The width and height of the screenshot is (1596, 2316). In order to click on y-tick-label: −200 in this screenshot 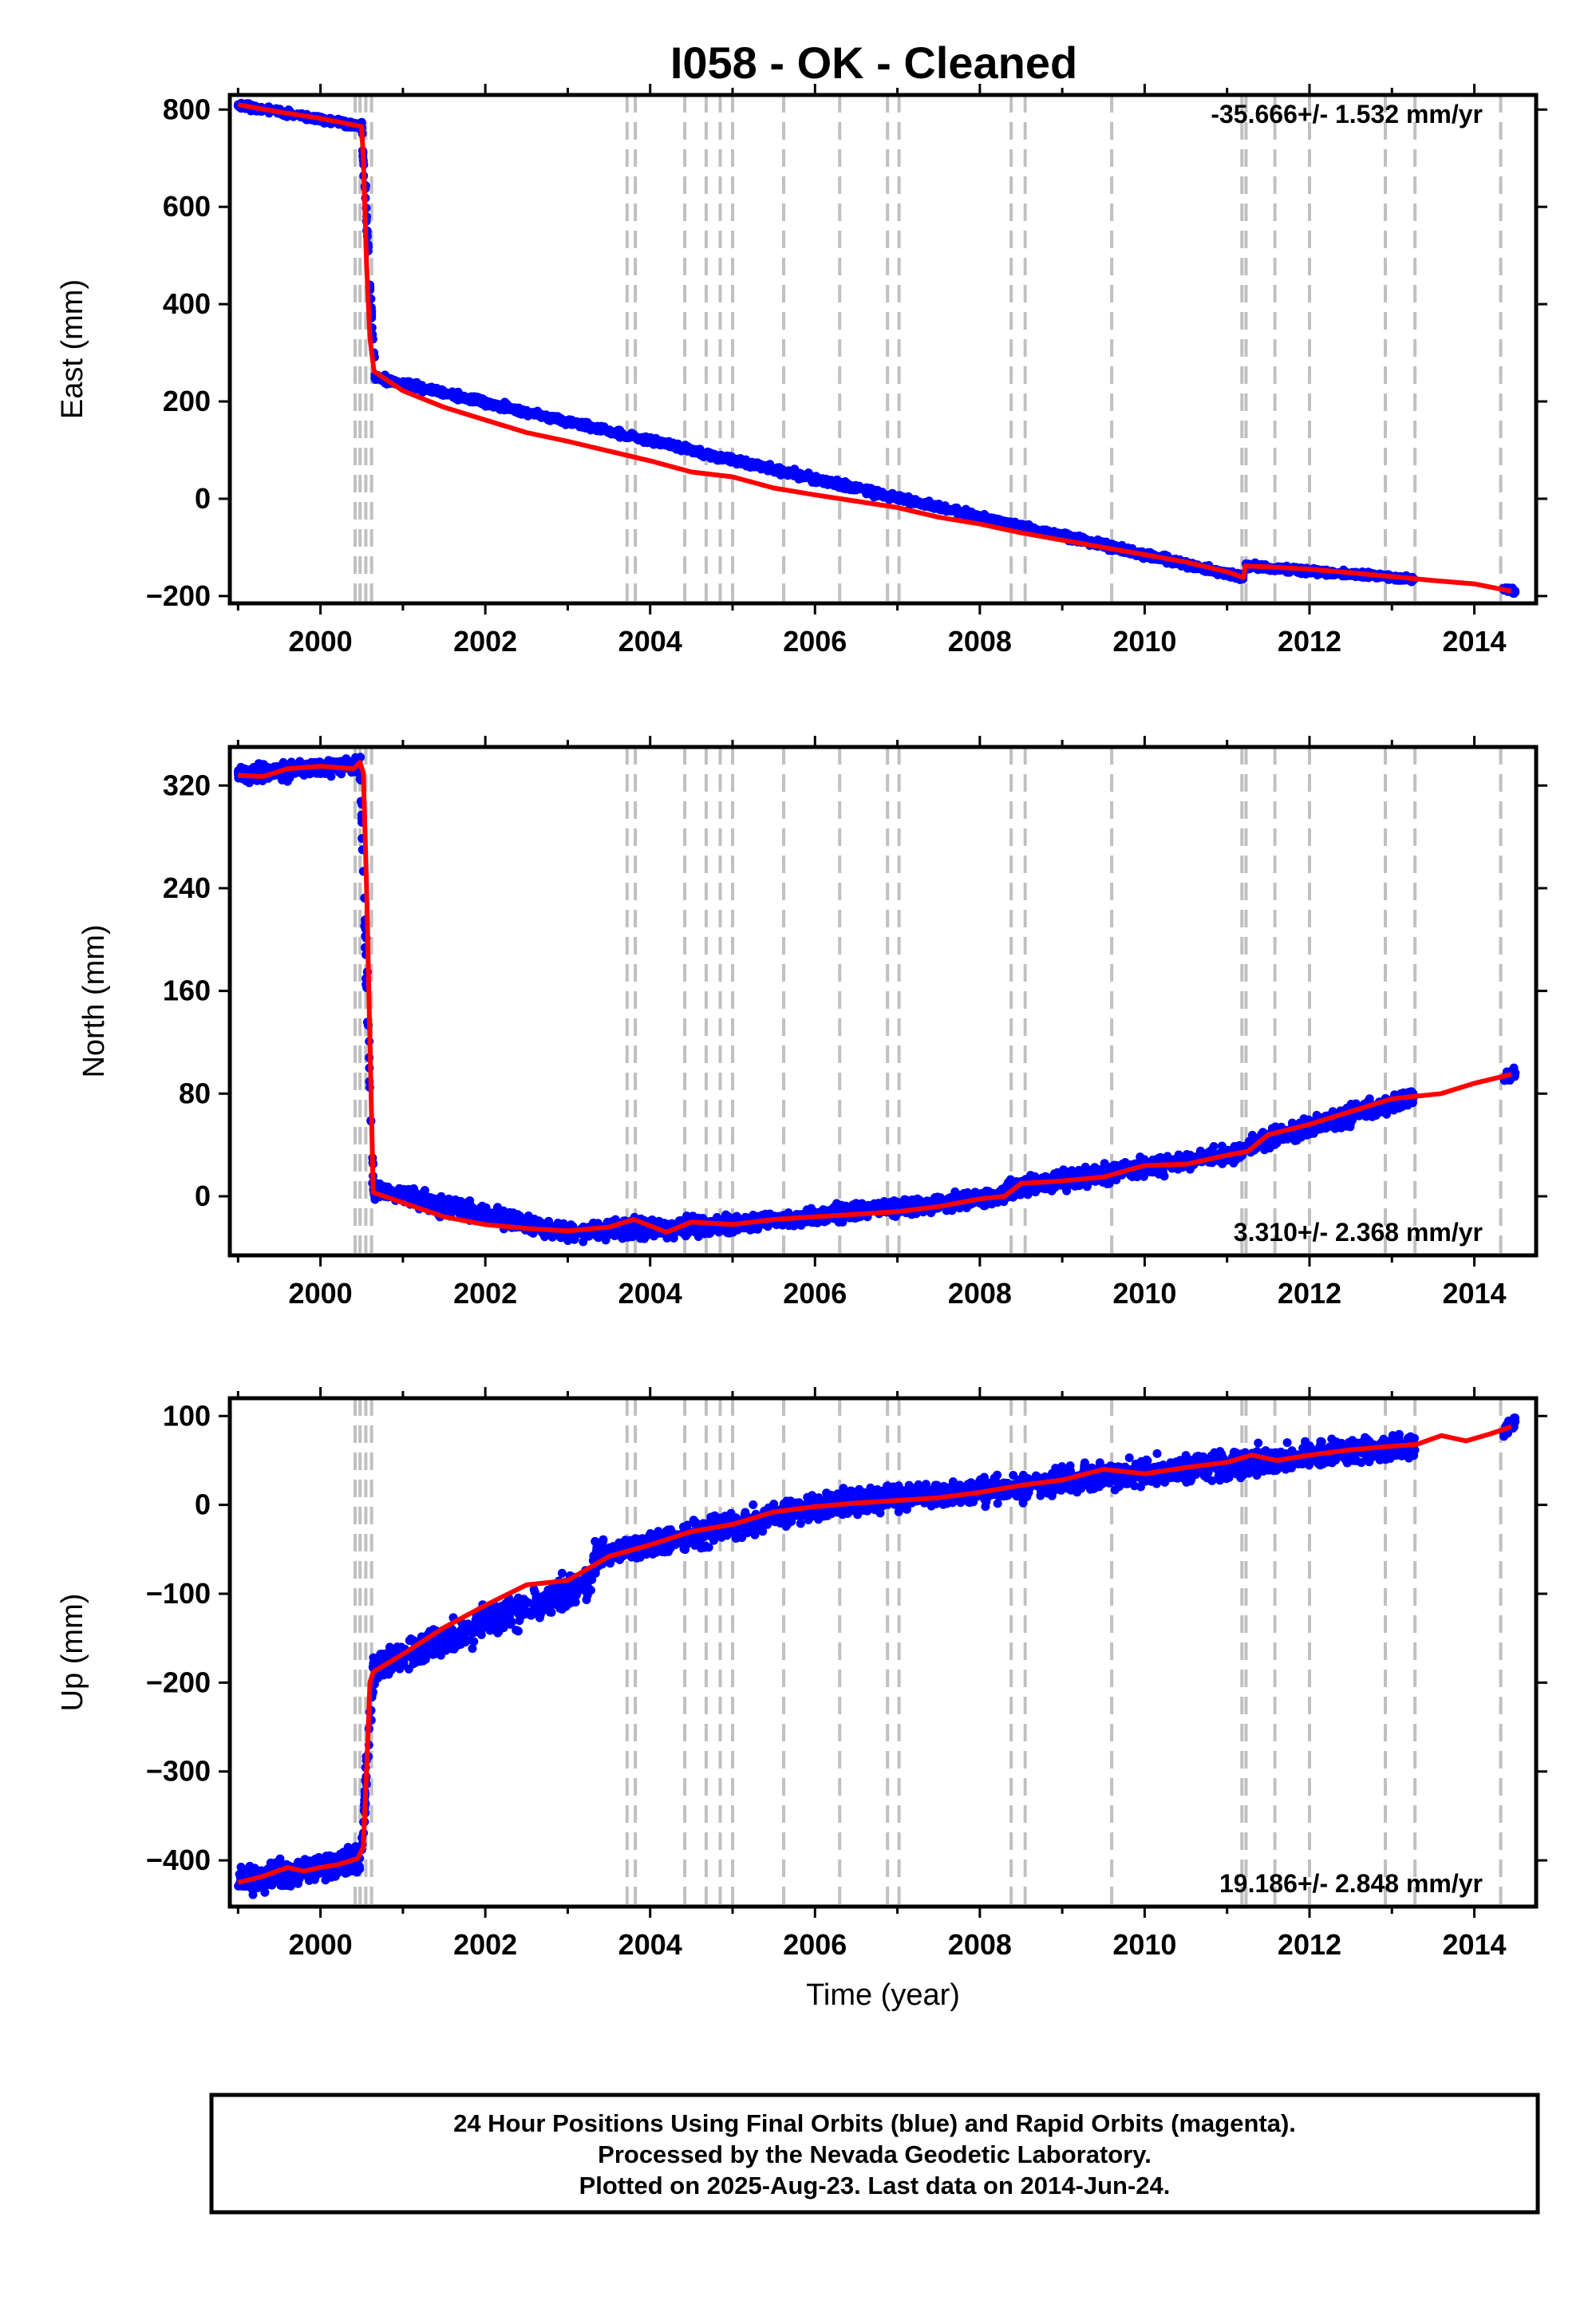, I will do `click(178, 595)`.